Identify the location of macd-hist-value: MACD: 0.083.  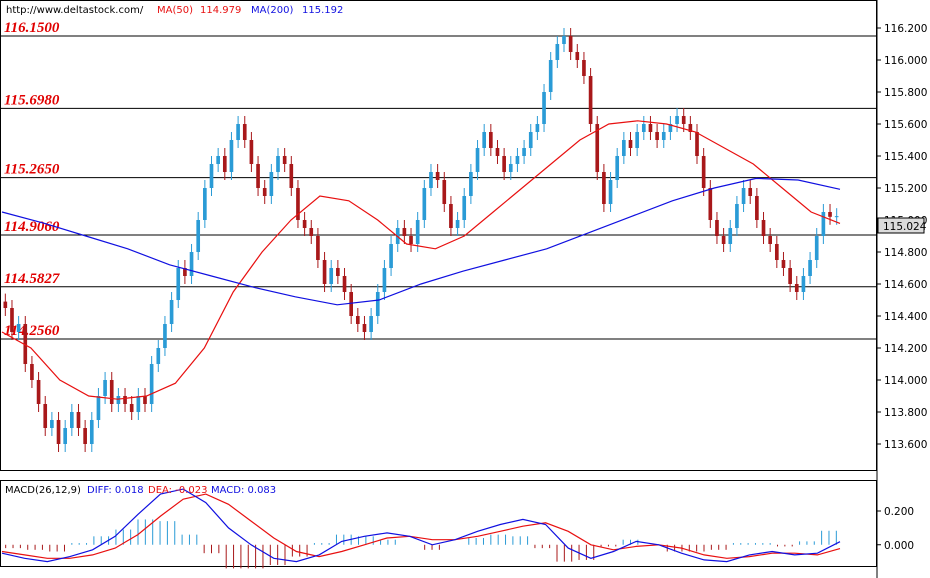
(243, 490).